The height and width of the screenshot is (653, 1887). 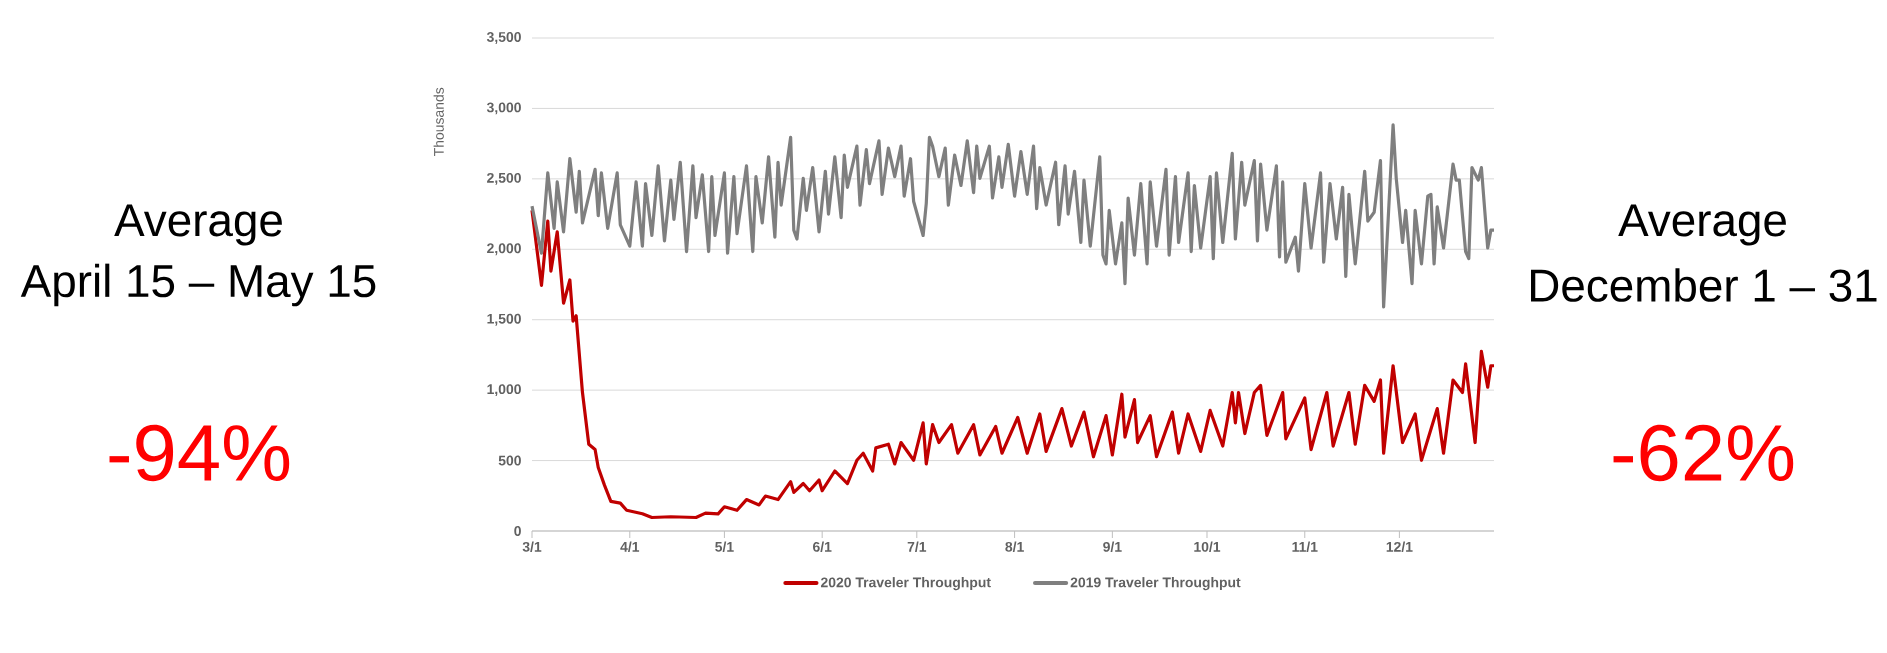 I want to click on x-tick-label: 10/1, so click(x=1207, y=546).